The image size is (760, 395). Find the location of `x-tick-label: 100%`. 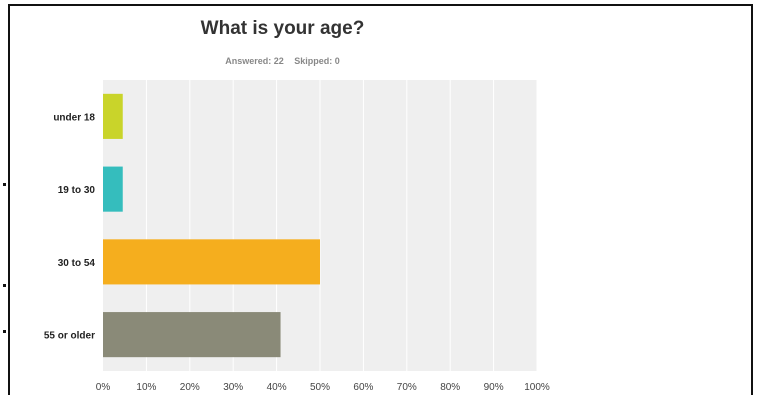

x-tick-label: 100% is located at coordinates (537, 387).